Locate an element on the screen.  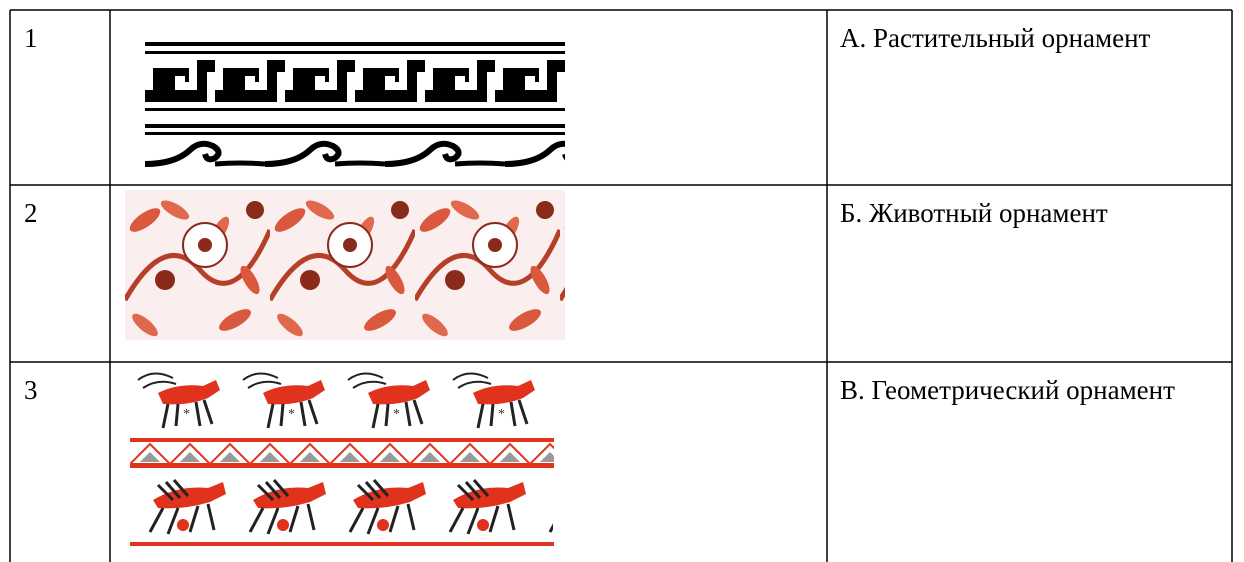
ornament-floral is located at coordinates (345, 265).